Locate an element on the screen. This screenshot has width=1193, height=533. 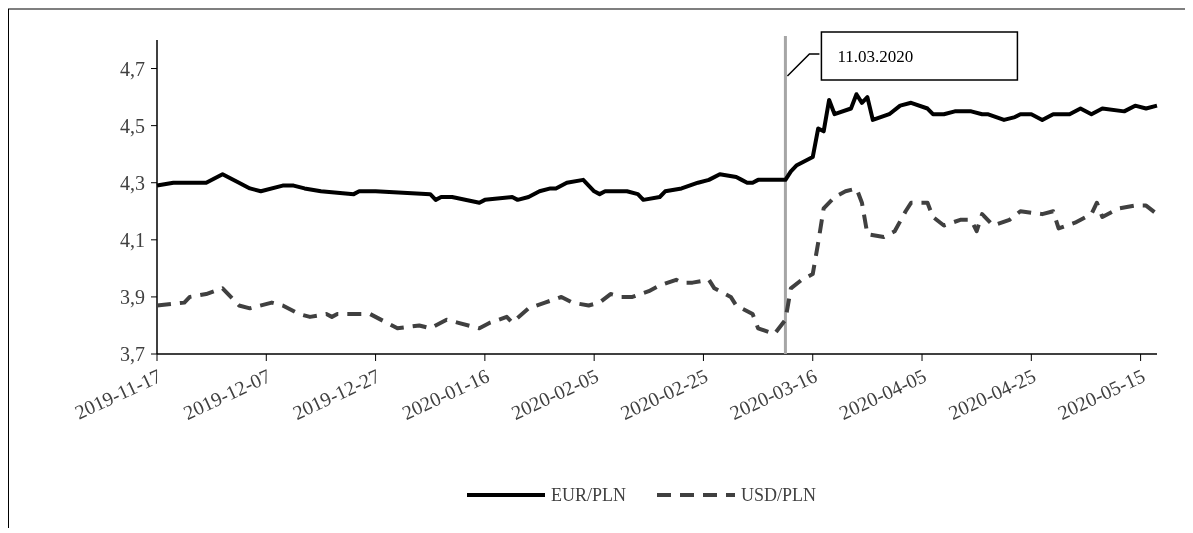
legend-label: USD/PLN is located at coordinates (779, 495).